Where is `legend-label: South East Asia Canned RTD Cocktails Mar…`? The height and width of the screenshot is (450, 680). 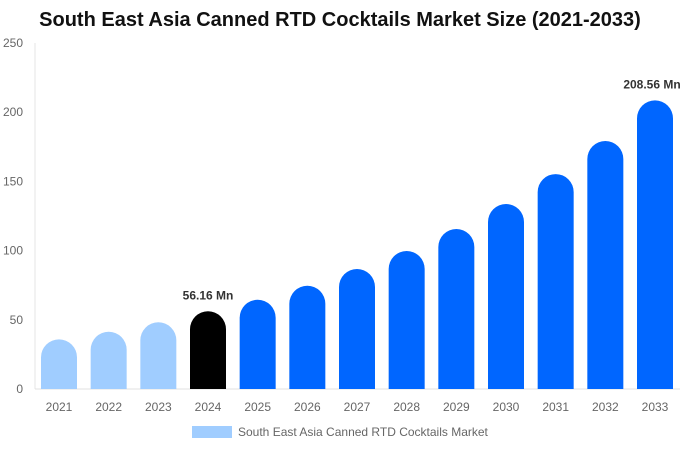
legend-label: South East Asia Canned RTD Cocktails Mar… is located at coordinates (363, 432).